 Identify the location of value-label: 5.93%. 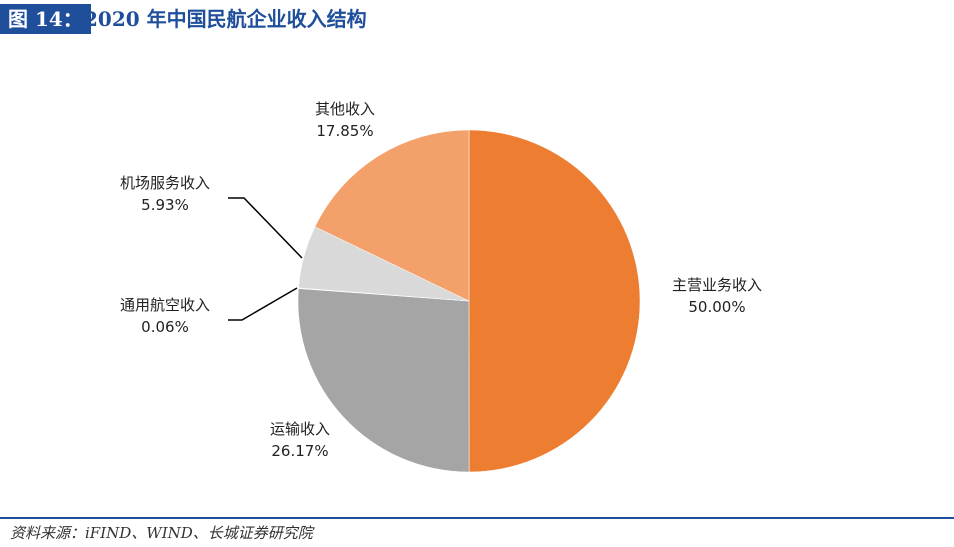
(165, 205).